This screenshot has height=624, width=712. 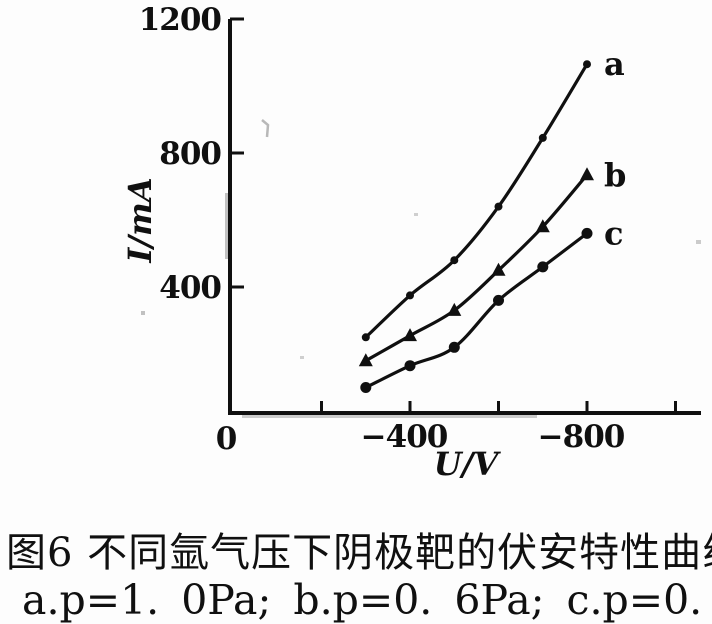 I want to click on y-tick-label: 800, so click(x=190, y=154).